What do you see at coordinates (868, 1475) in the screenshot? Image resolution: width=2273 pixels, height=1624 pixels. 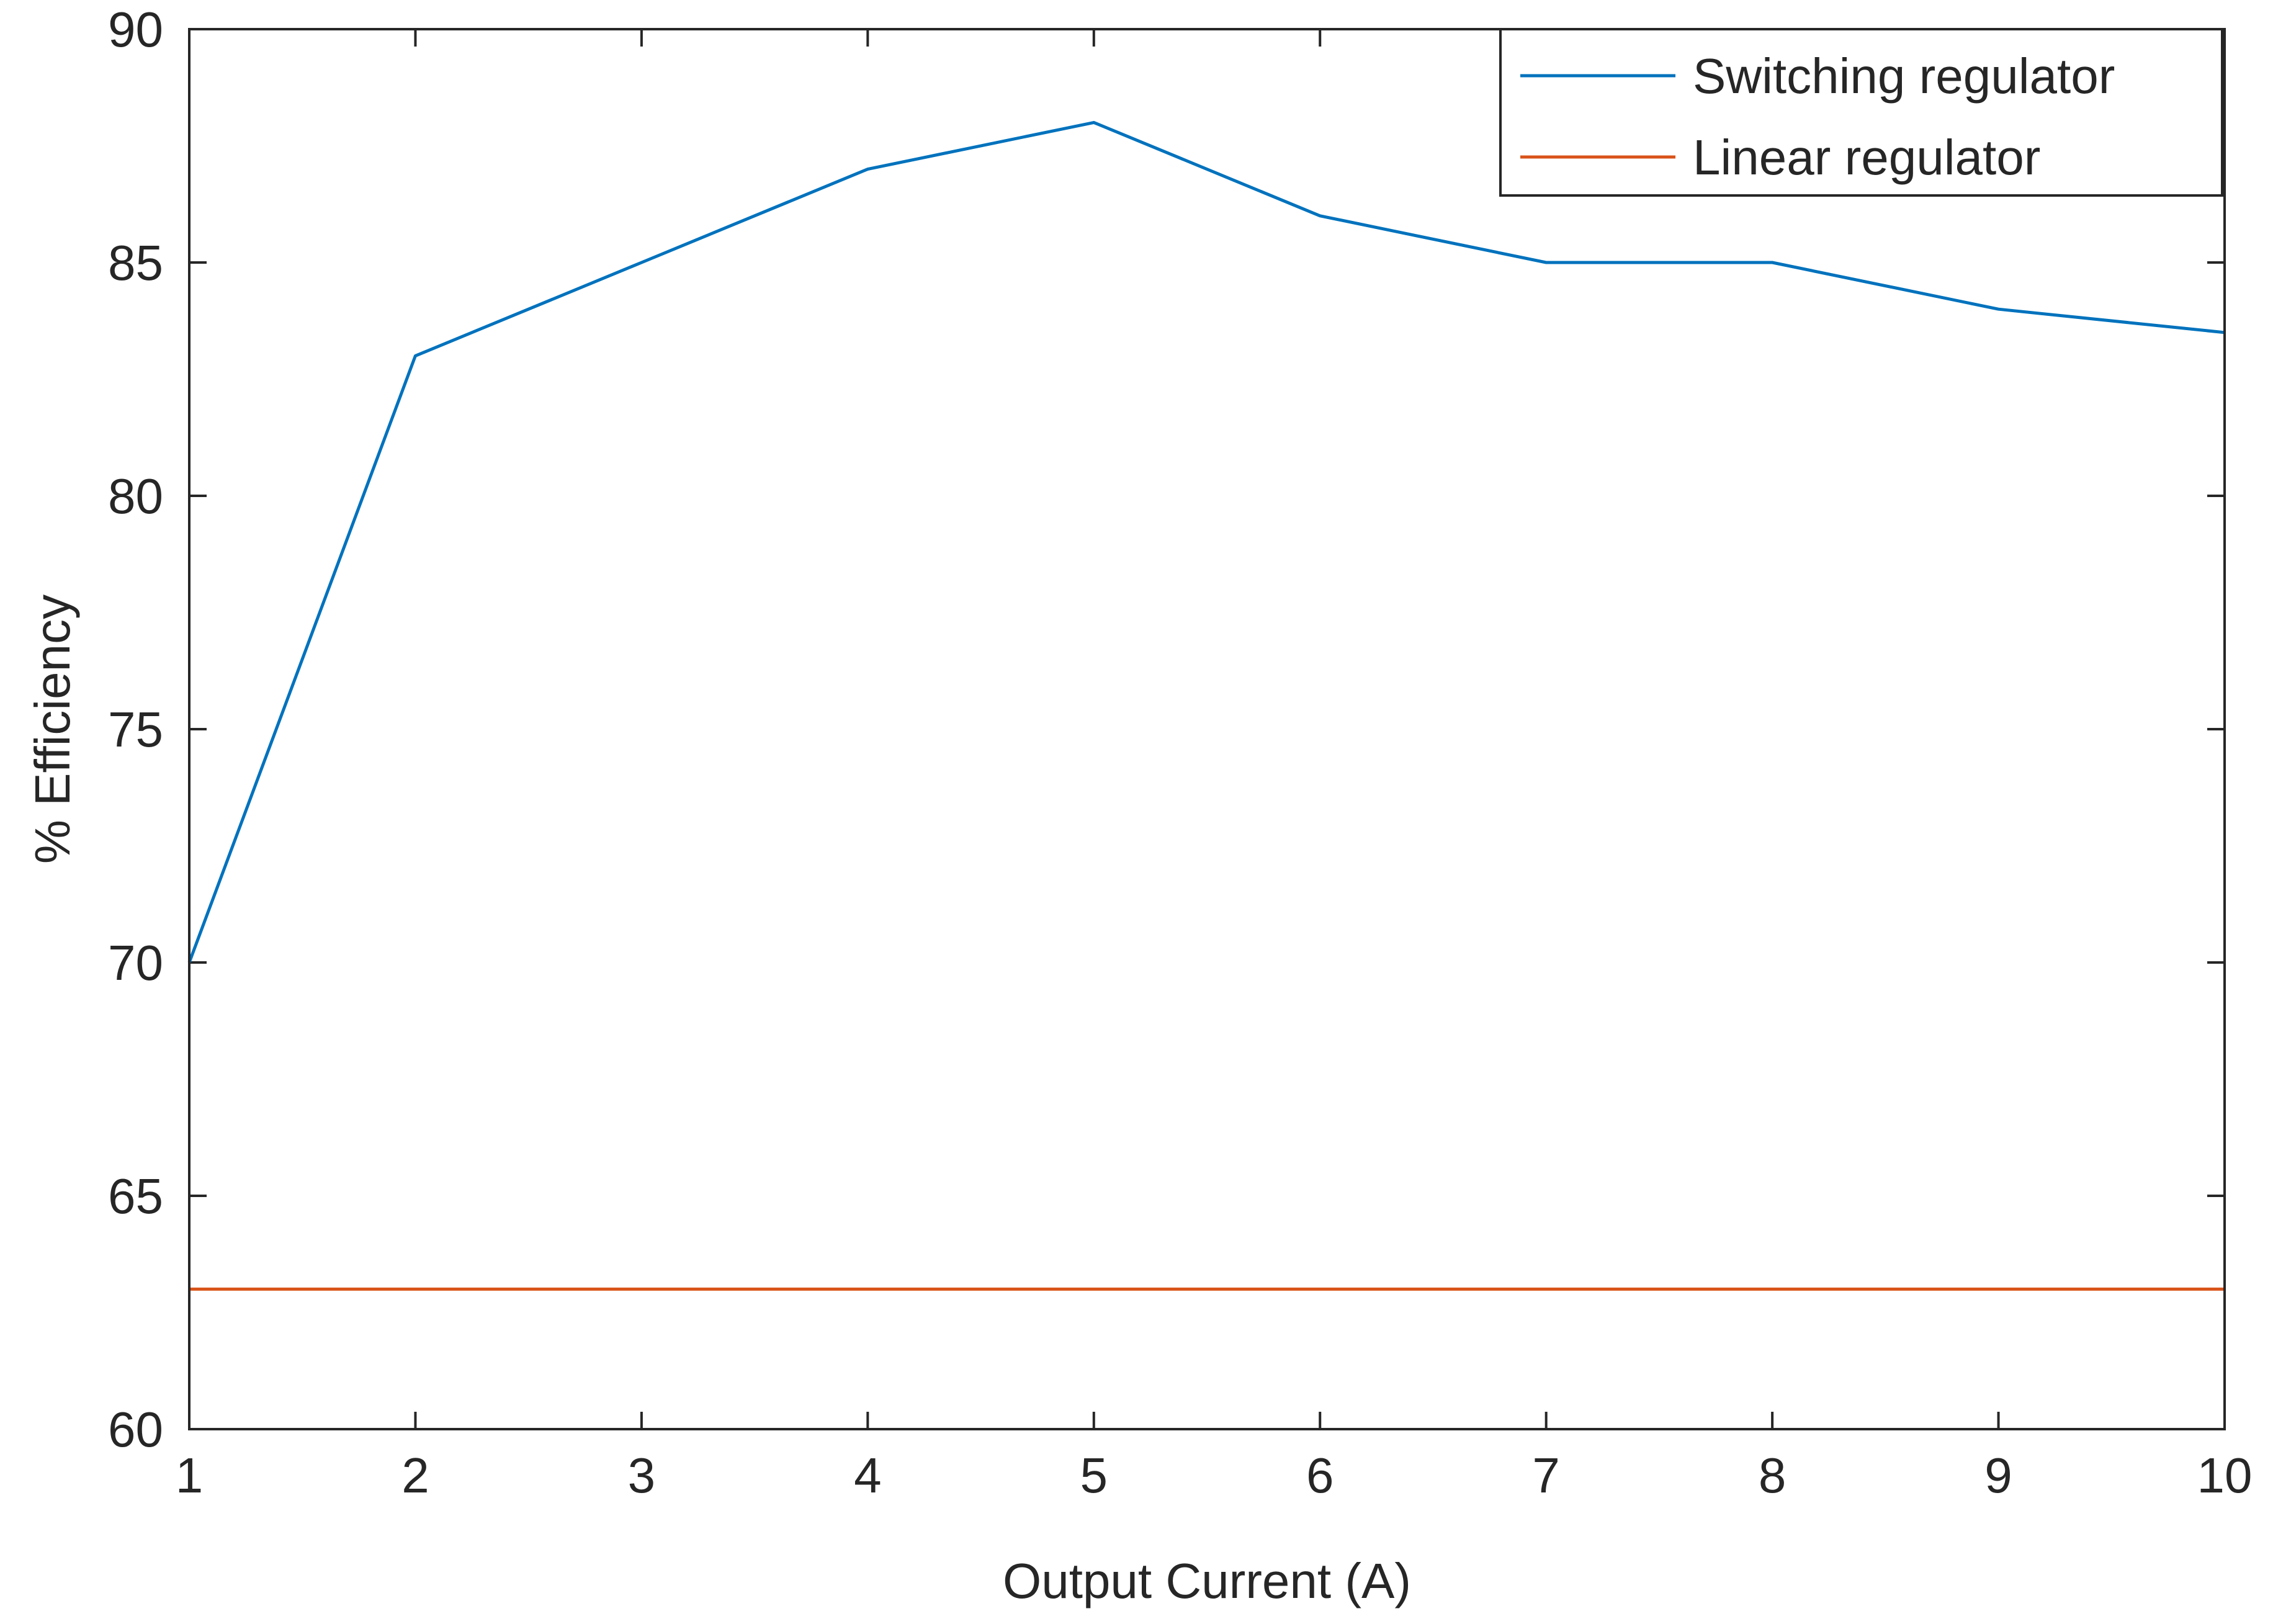 I see `x-tick-label-4: 4` at bounding box center [868, 1475].